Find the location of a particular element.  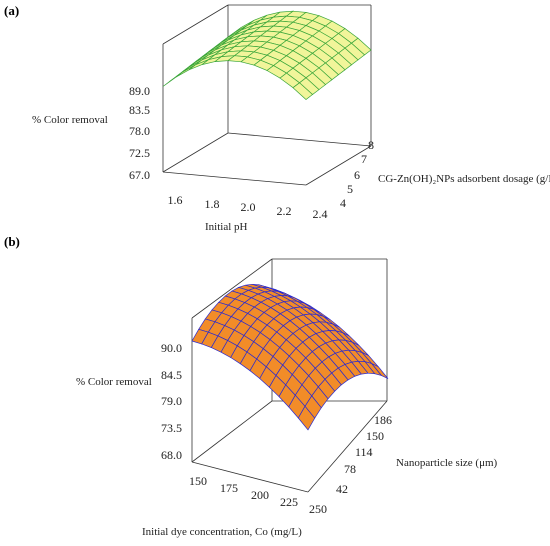

x-tick-a-3: 2.2 is located at coordinates (284, 211).